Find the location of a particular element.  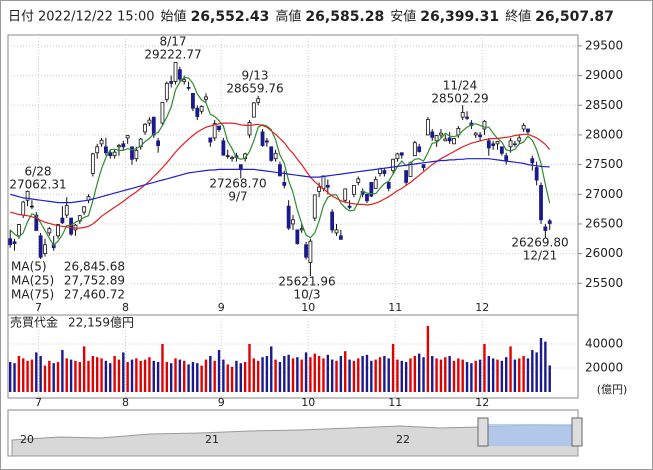

navigator-label: 21 is located at coordinates (212, 439).